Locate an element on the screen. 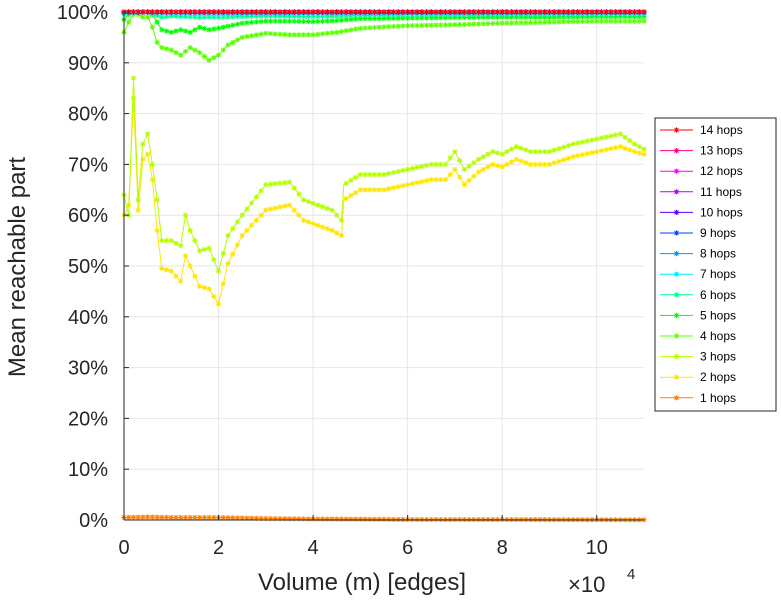 The width and height of the screenshot is (781, 600). legend-label: 11 hops is located at coordinates (721, 192).